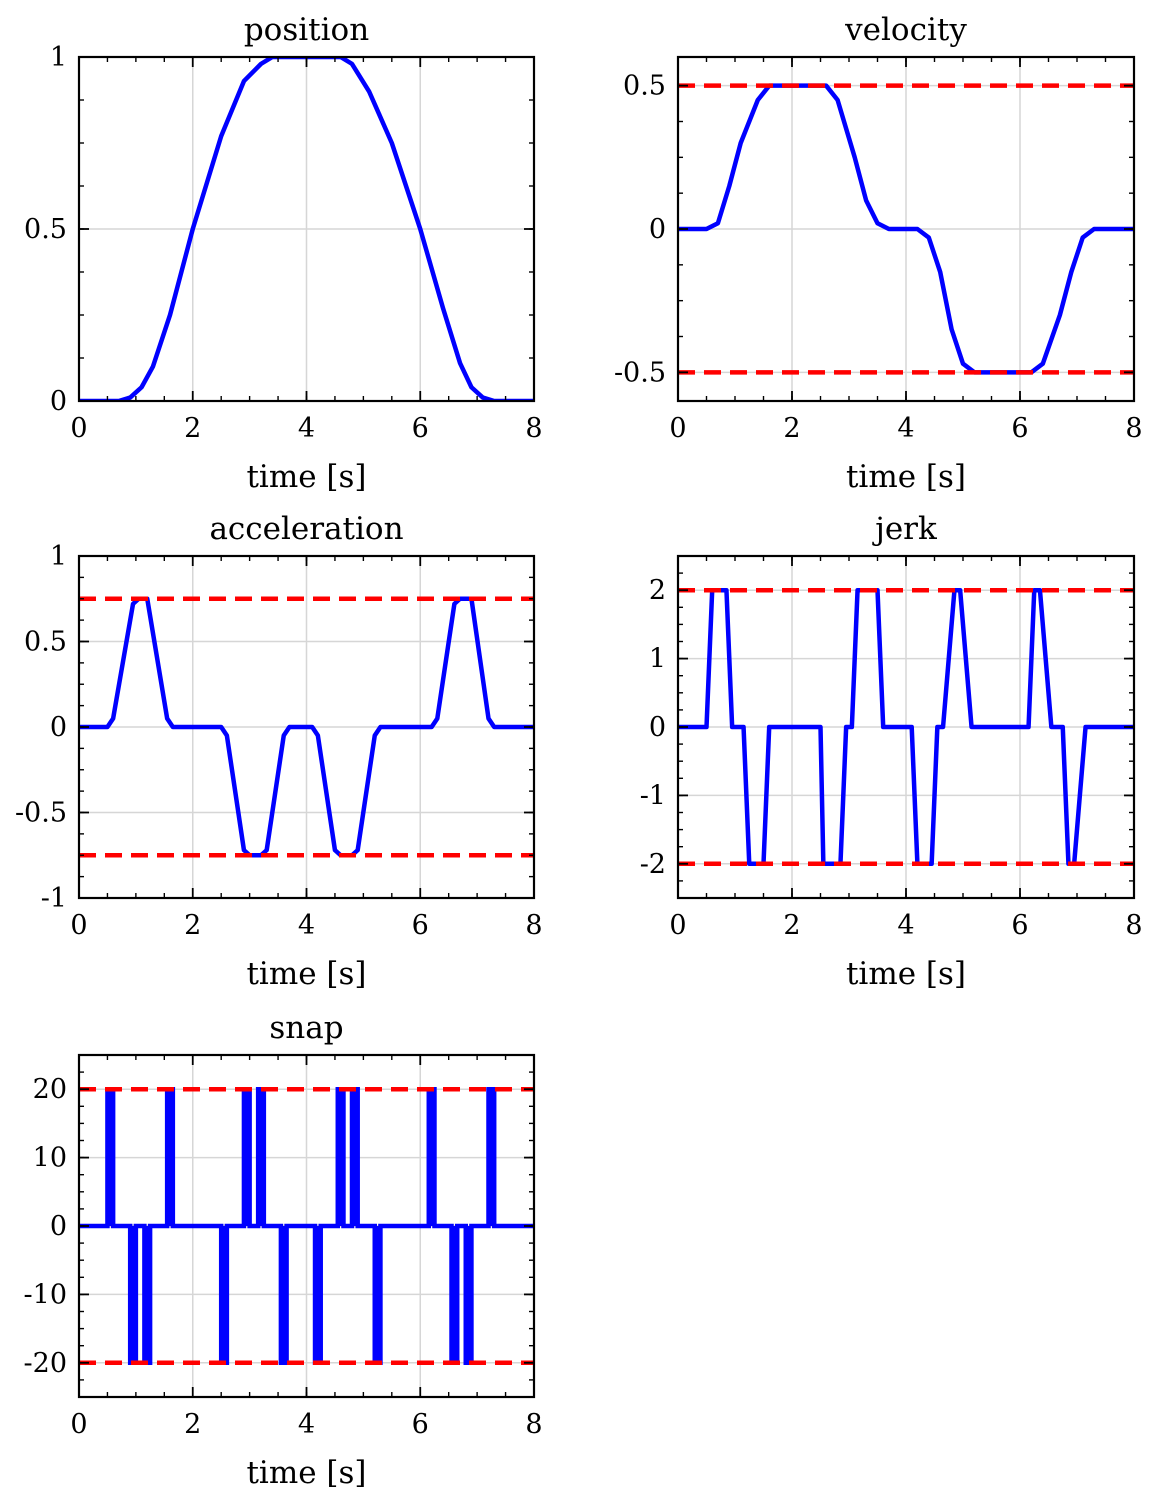 This screenshot has height=1506, width=1154. I want to click on panel-jerk: 0 2 4 6 8 -2 -1 0 1 2 jerk time [s], so click(891, 751).